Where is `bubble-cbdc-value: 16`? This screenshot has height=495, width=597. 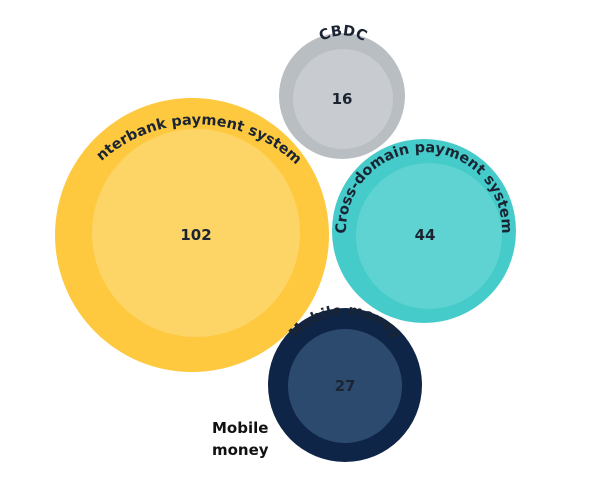
bubble-cbdc-value: 16 is located at coordinates (342, 99).